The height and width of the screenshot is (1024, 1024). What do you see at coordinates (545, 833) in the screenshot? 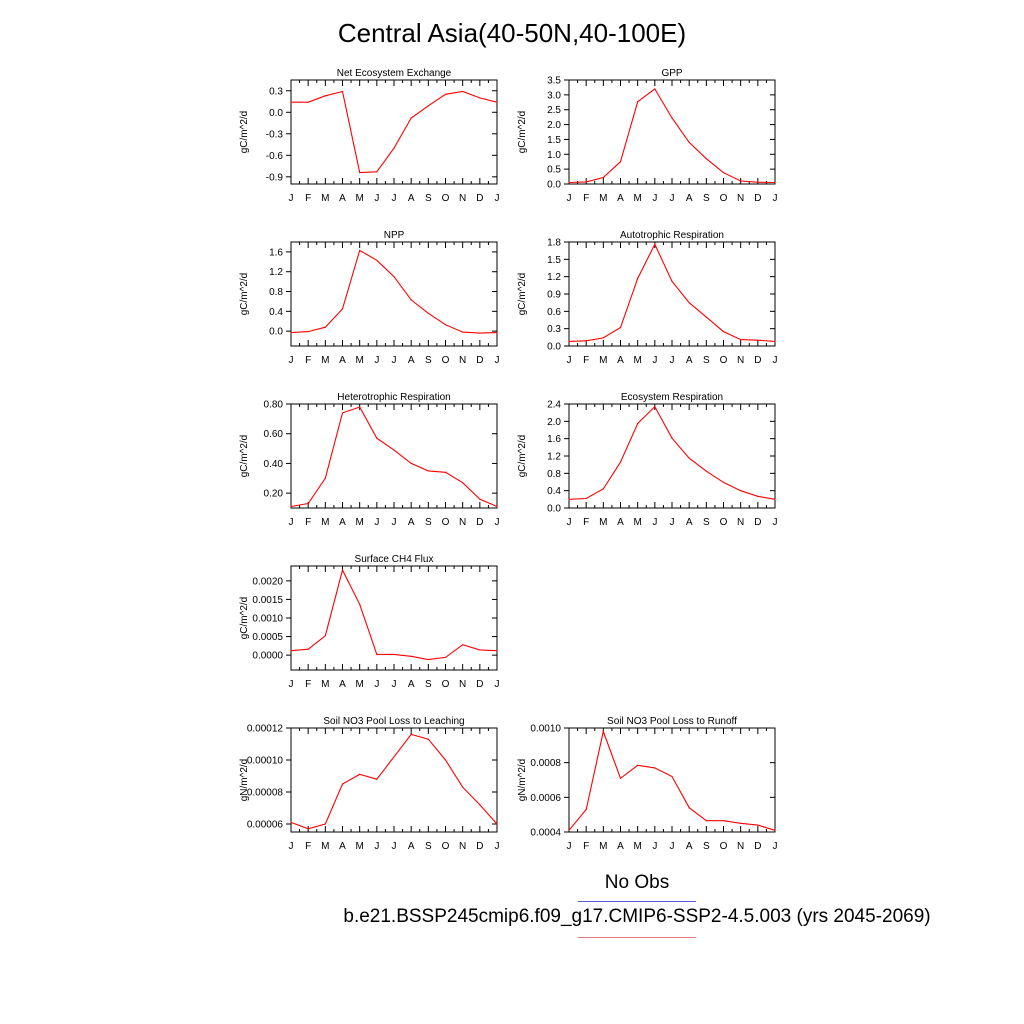
I see `y-tick-label: 0.0004` at bounding box center [545, 833].